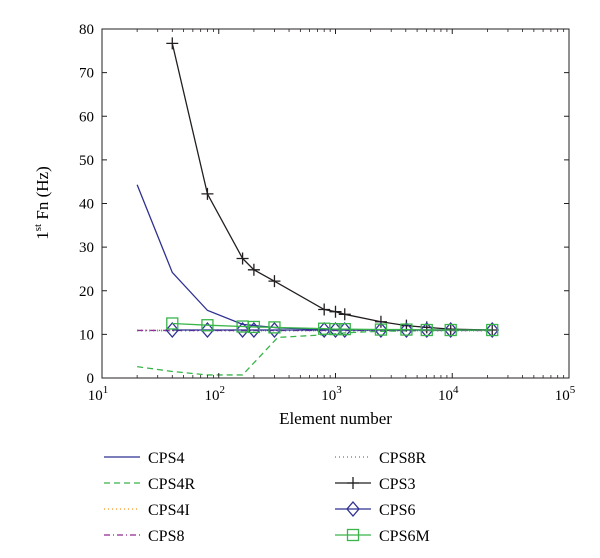 The height and width of the screenshot is (558, 600). What do you see at coordinates (375, 484) in the screenshot?
I see `legend-item-cps3: CPS3` at bounding box center [375, 484].